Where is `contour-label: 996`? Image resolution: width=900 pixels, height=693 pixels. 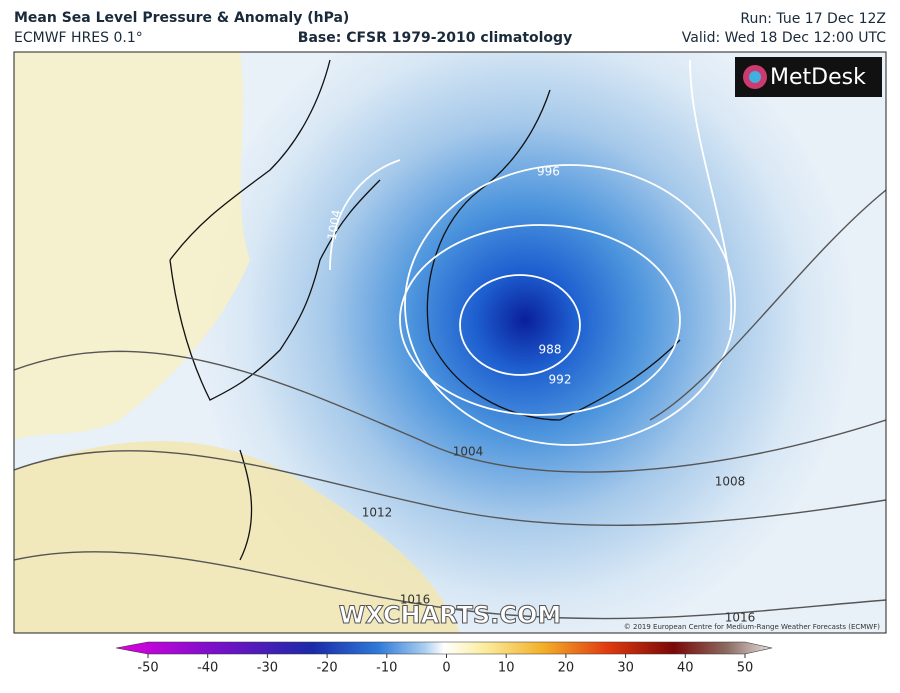
contour-label: 996 is located at coordinates (548, 172).